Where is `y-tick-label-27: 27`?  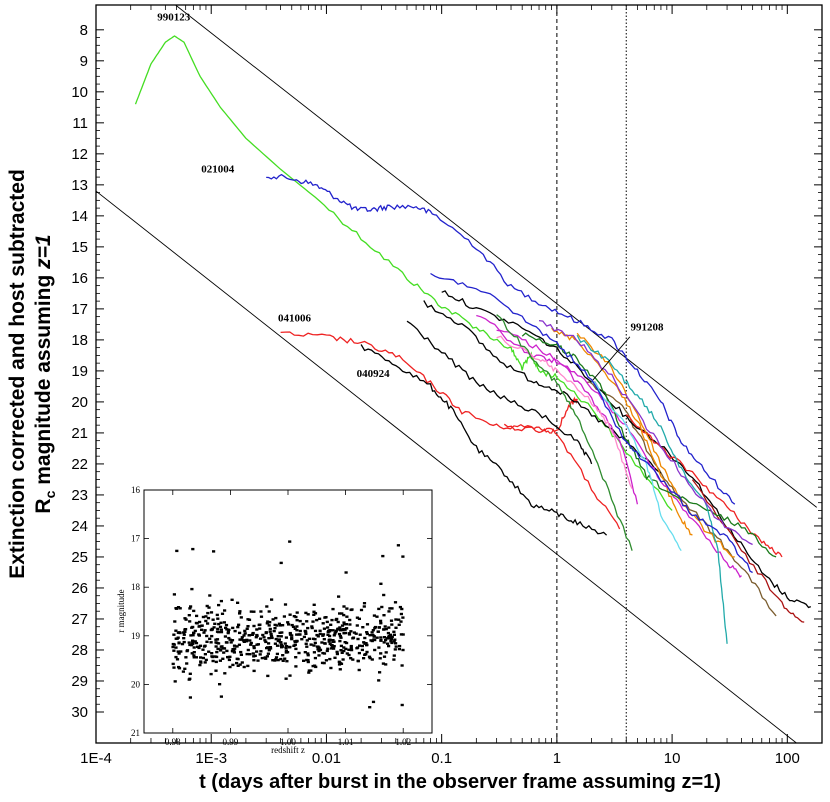
y-tick-label-27: 27 is located at coordinates (79, 619).